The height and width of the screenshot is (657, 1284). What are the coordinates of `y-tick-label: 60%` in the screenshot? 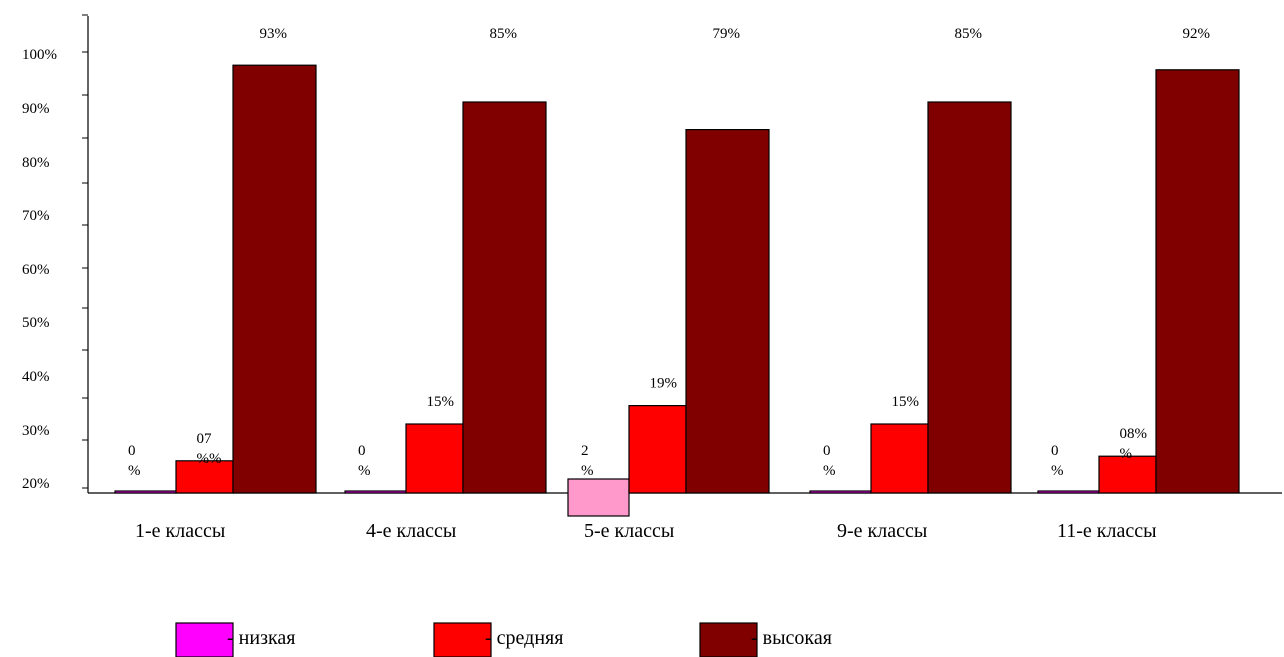 It's located at (36, 270).